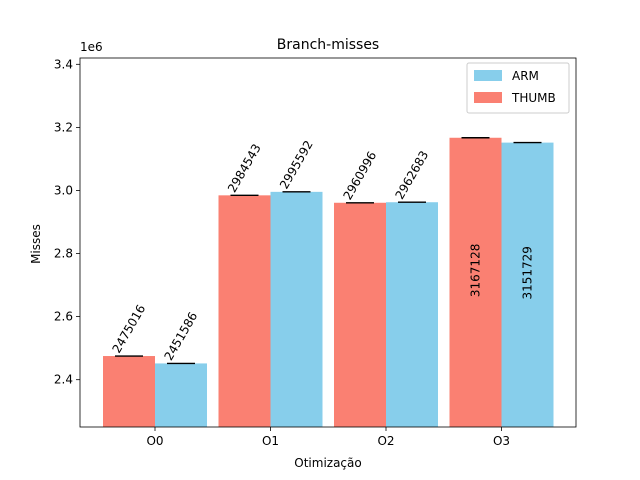 The image size is (640, 480). Describe the element at coordinates (244, 168) in the screenshot. I see `value-label-thumb-o1: 2984543` at that location.